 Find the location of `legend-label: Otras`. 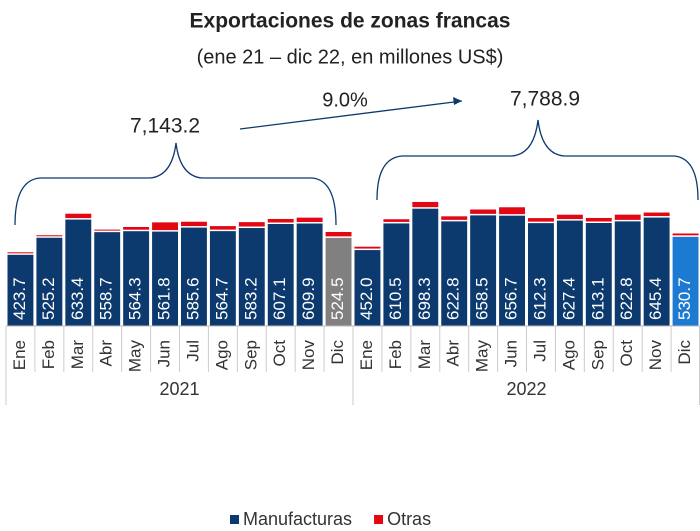

legend-label: Otras is located at coordinates (409, 519).